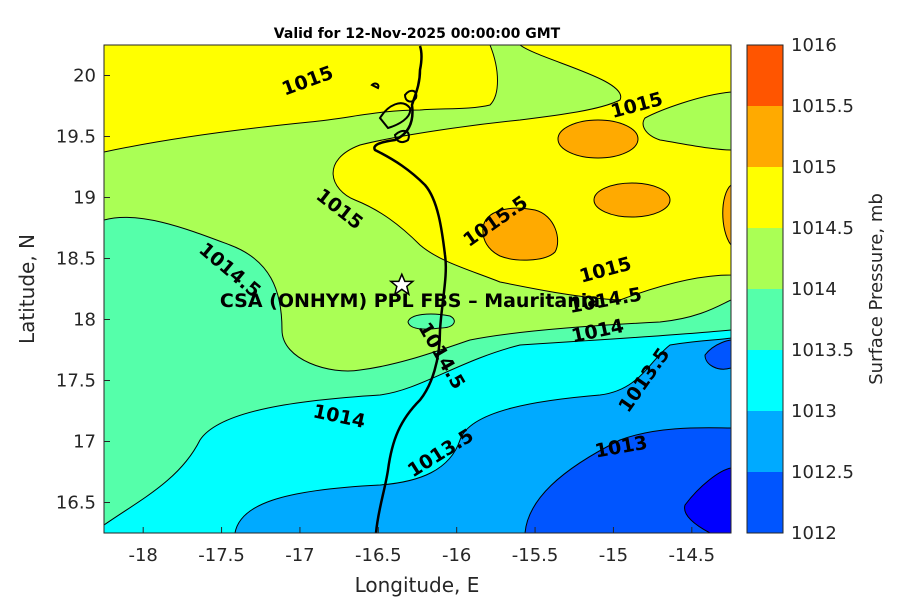 The width and height of the screenshot is (900, 604). What do you see at coordinates (221, 555) in the screenshot?
I see `x-tick-label: -17.5` at bounding box center [221, 555].